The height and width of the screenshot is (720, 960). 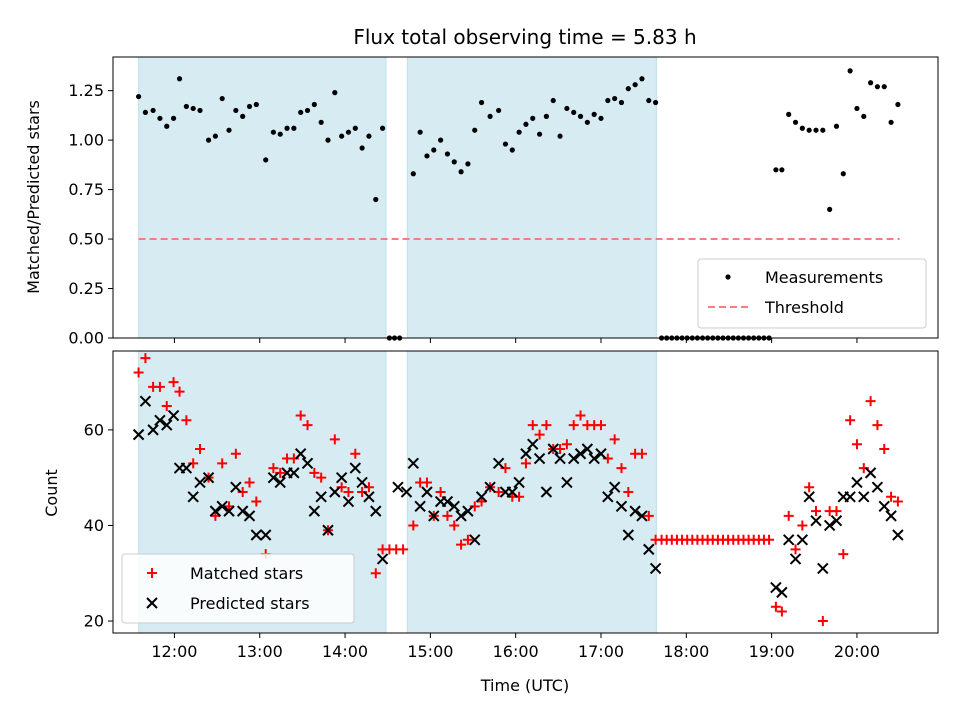 I want to click on bottom-x-tick-label: 13:00, so click(x=260, y=651).